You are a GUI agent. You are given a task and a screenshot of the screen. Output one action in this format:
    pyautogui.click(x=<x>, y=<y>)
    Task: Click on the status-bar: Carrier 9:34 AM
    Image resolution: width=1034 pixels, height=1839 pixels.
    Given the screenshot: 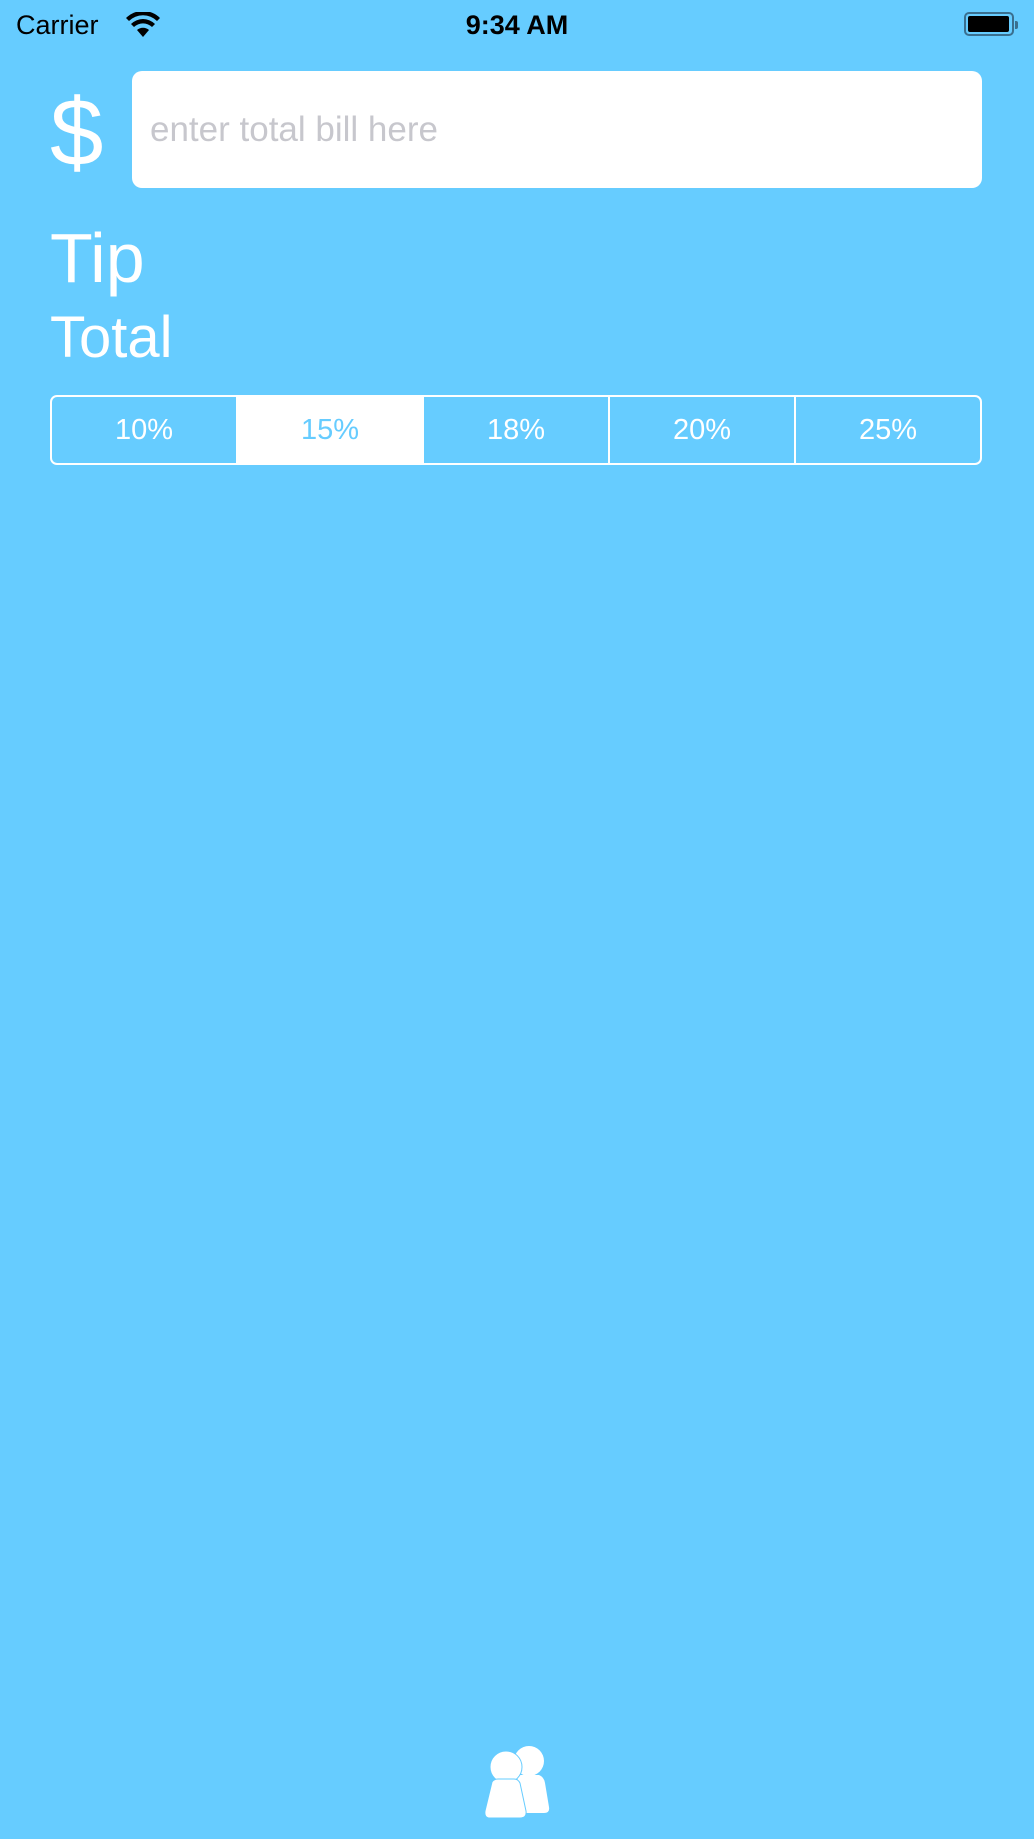 What is the action you would take?
    pyautogui.click(x=517, y=24)
    